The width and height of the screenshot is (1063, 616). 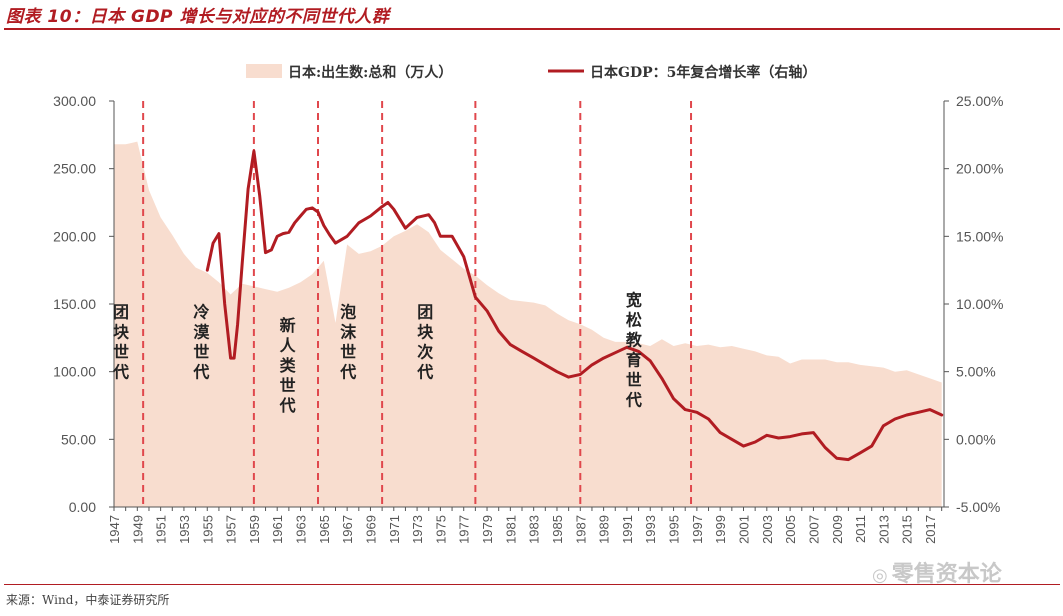 I want to click on x-tick-label: 2013, so click(x=883, y=529).